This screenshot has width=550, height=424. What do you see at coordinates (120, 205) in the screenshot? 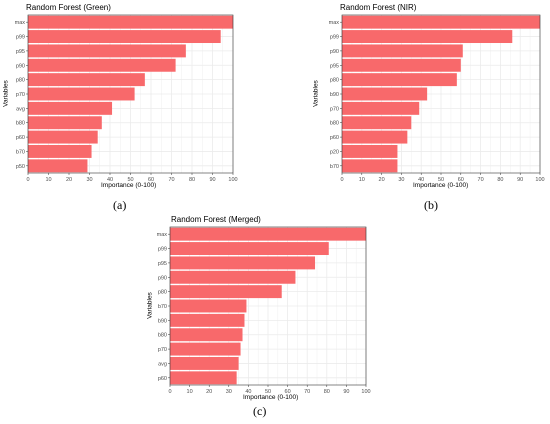
I see `caption-a: (a)` at bounding box center [120, 205].